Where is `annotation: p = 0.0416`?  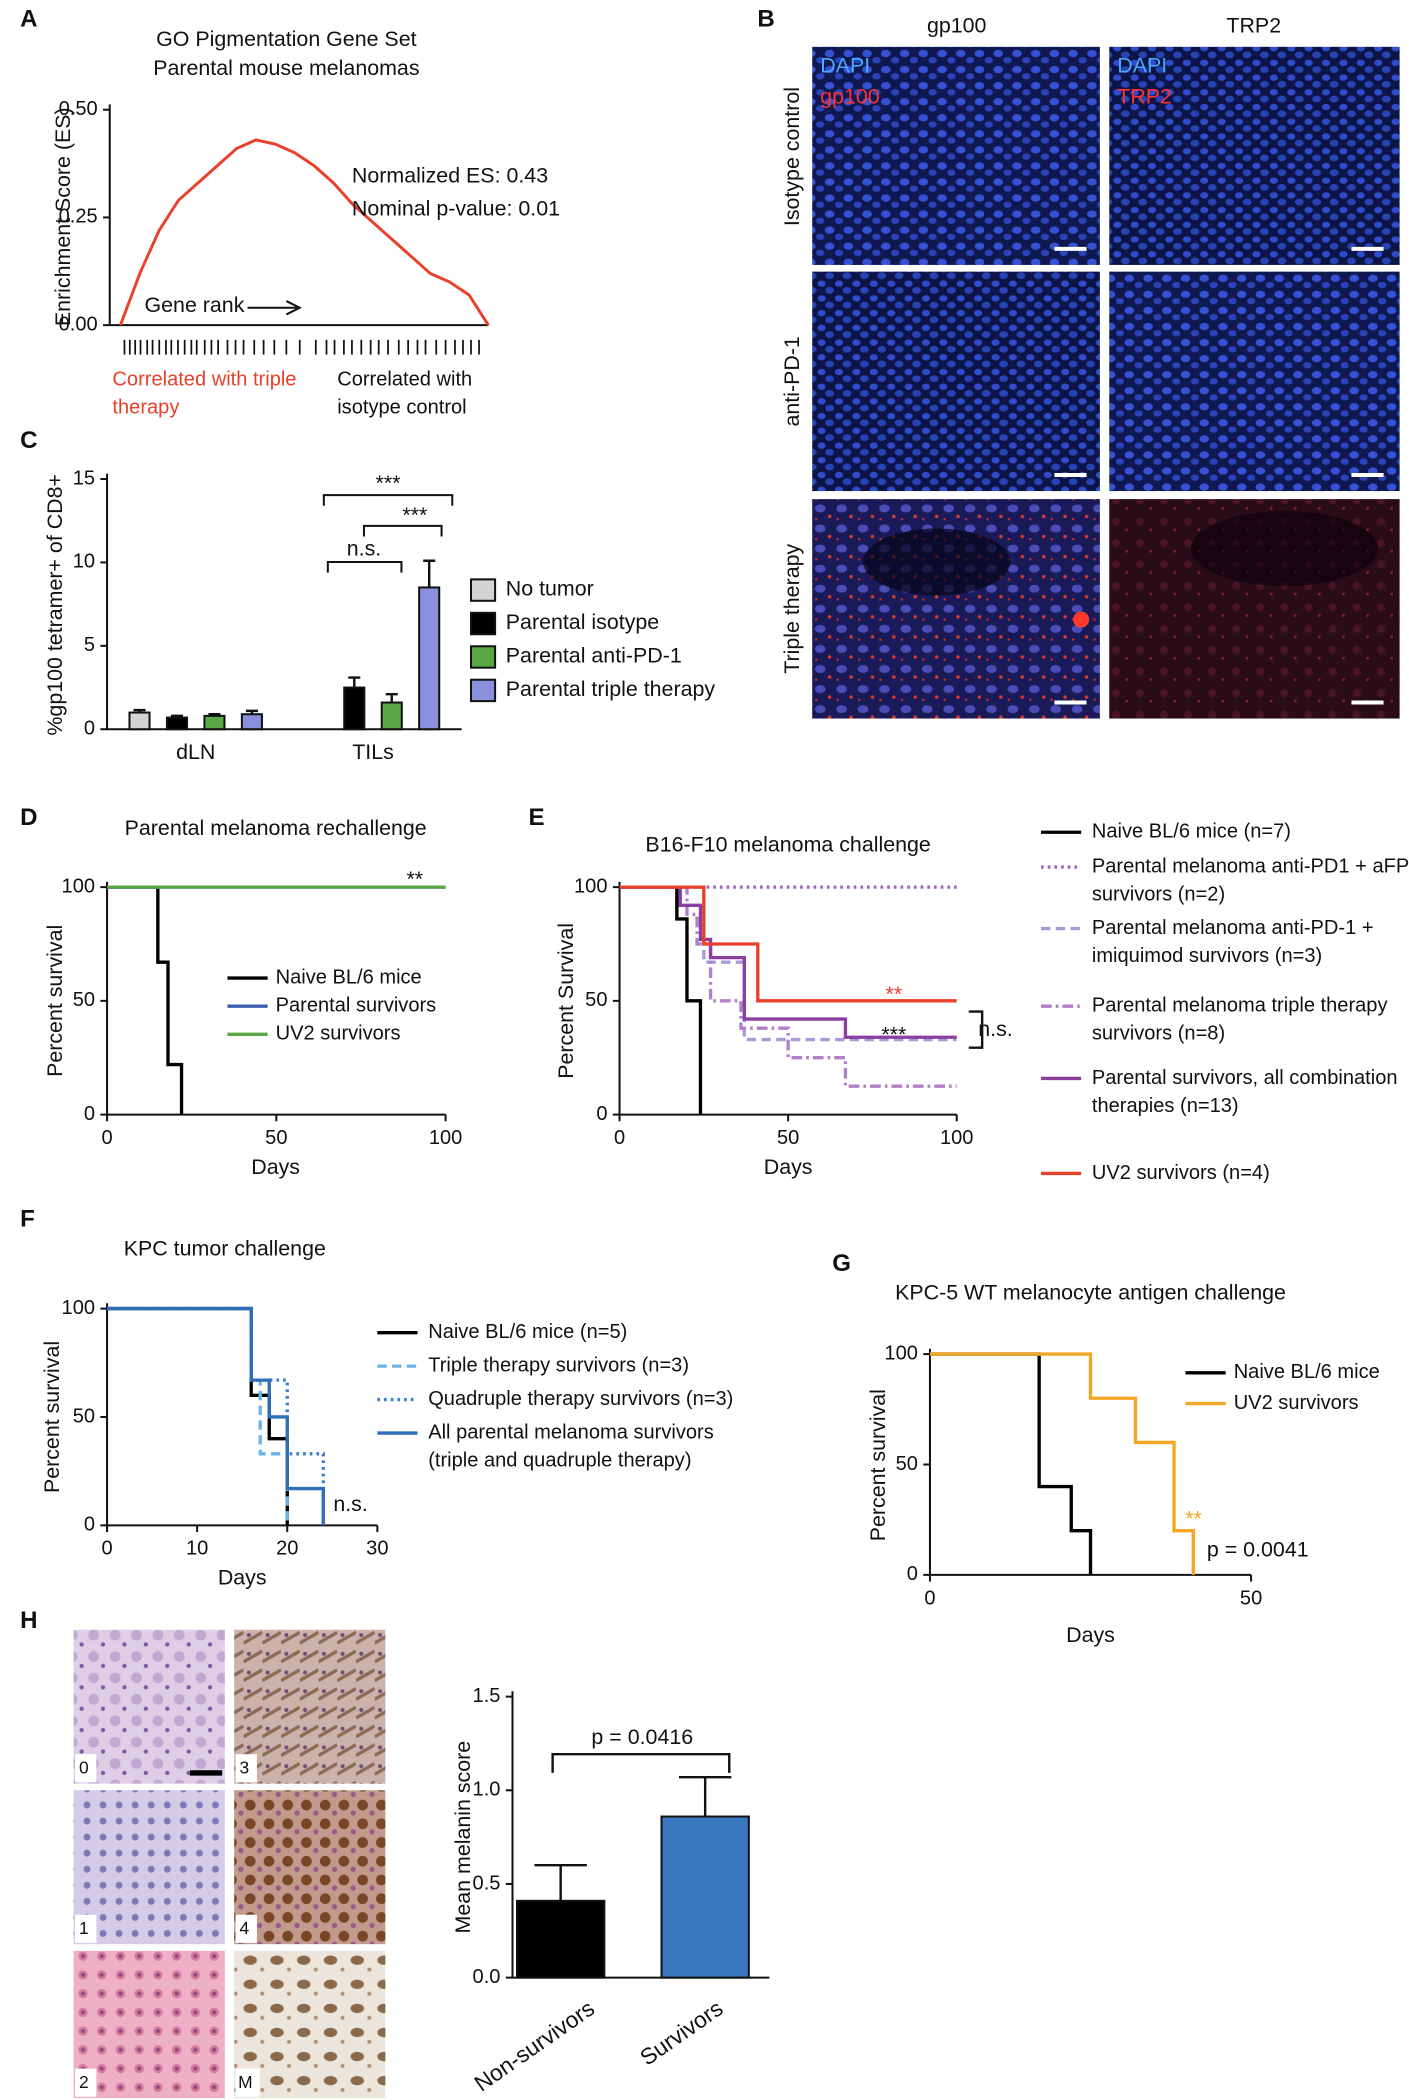 annotation: p = 0.0416 is located at coordinates (642, 1737).